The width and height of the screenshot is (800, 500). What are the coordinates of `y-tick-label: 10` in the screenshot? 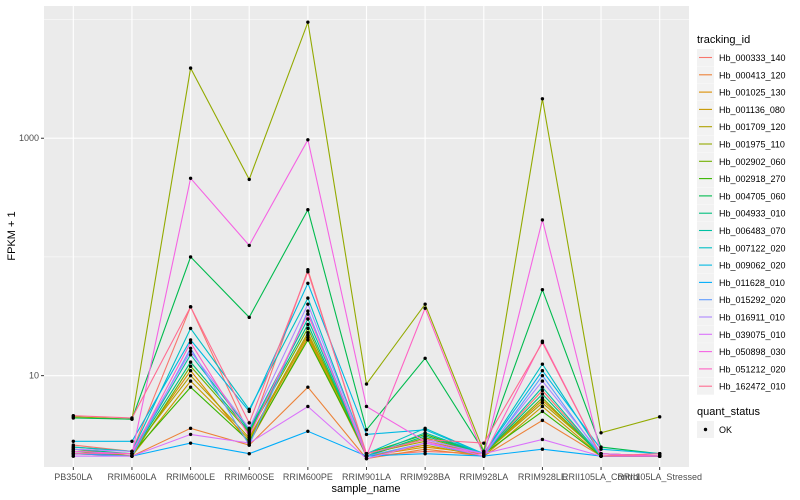 It's located at (34, 376).